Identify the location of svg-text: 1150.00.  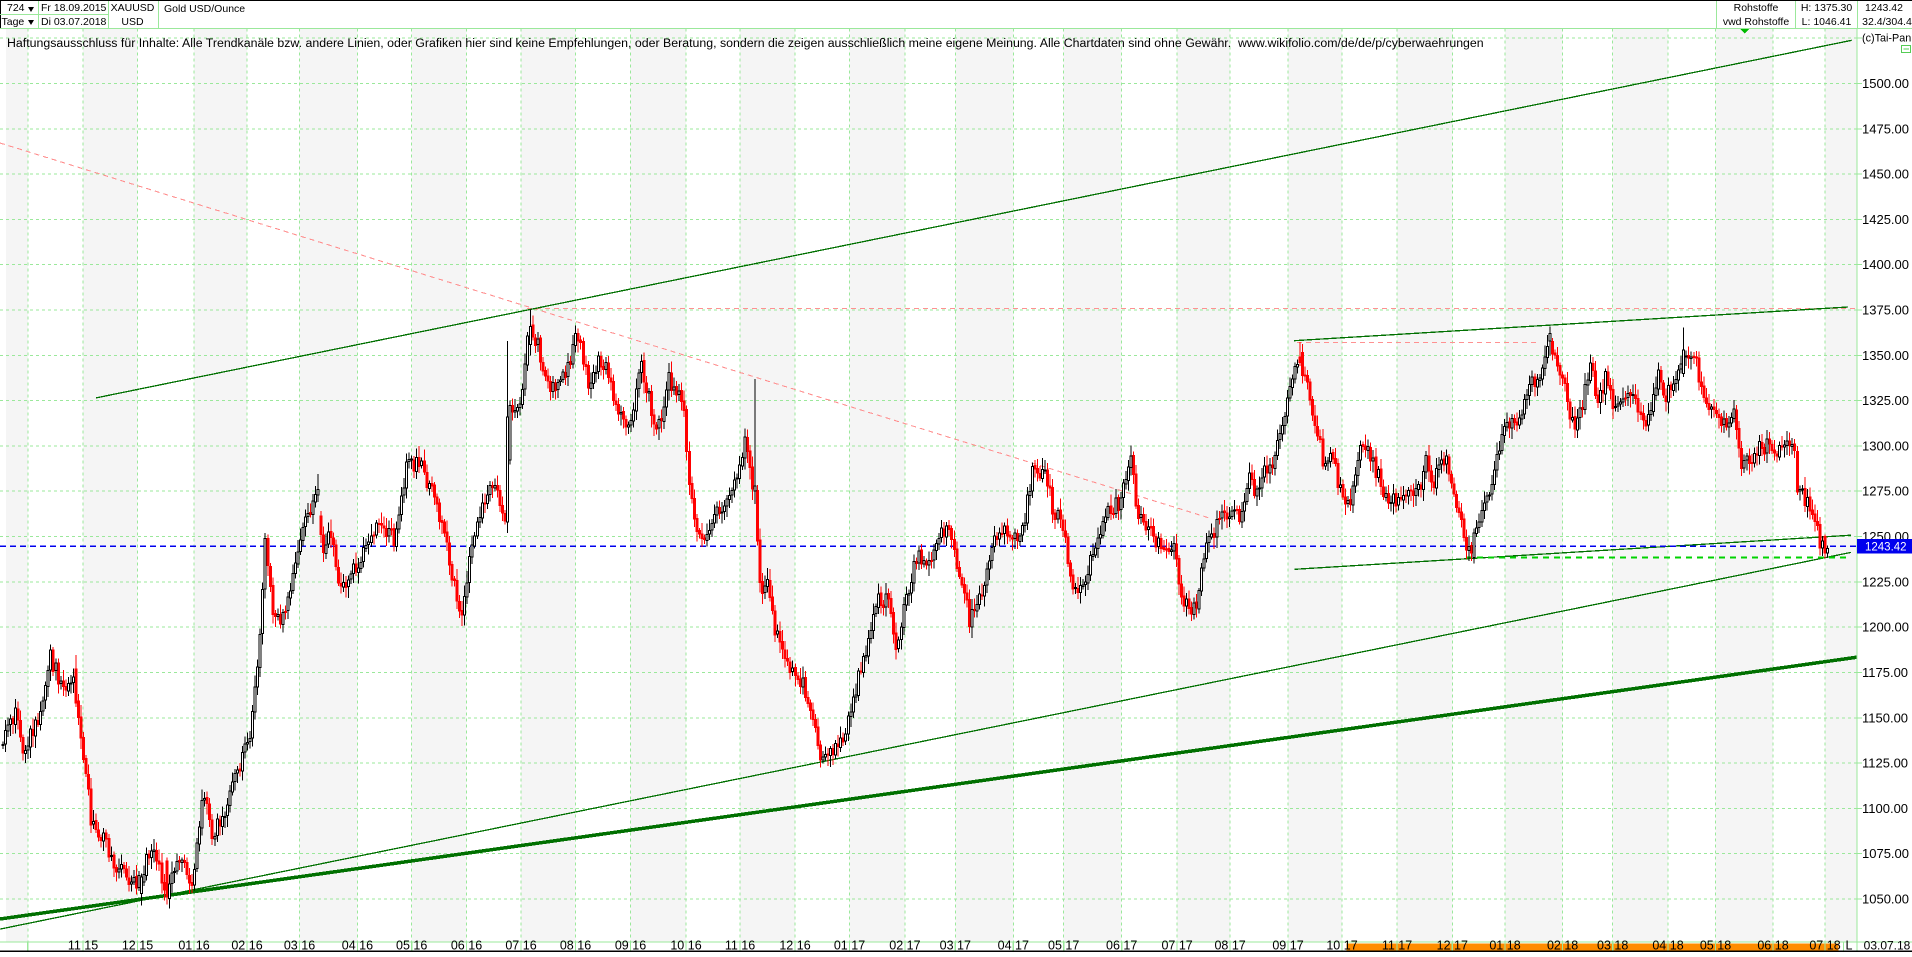
(1885, 717).